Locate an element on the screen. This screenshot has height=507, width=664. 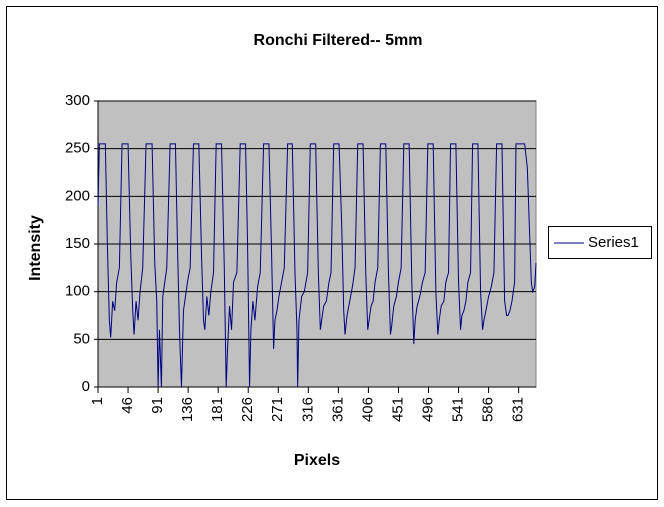
y-tick-label: 300 is located at coordinates (77, 100).